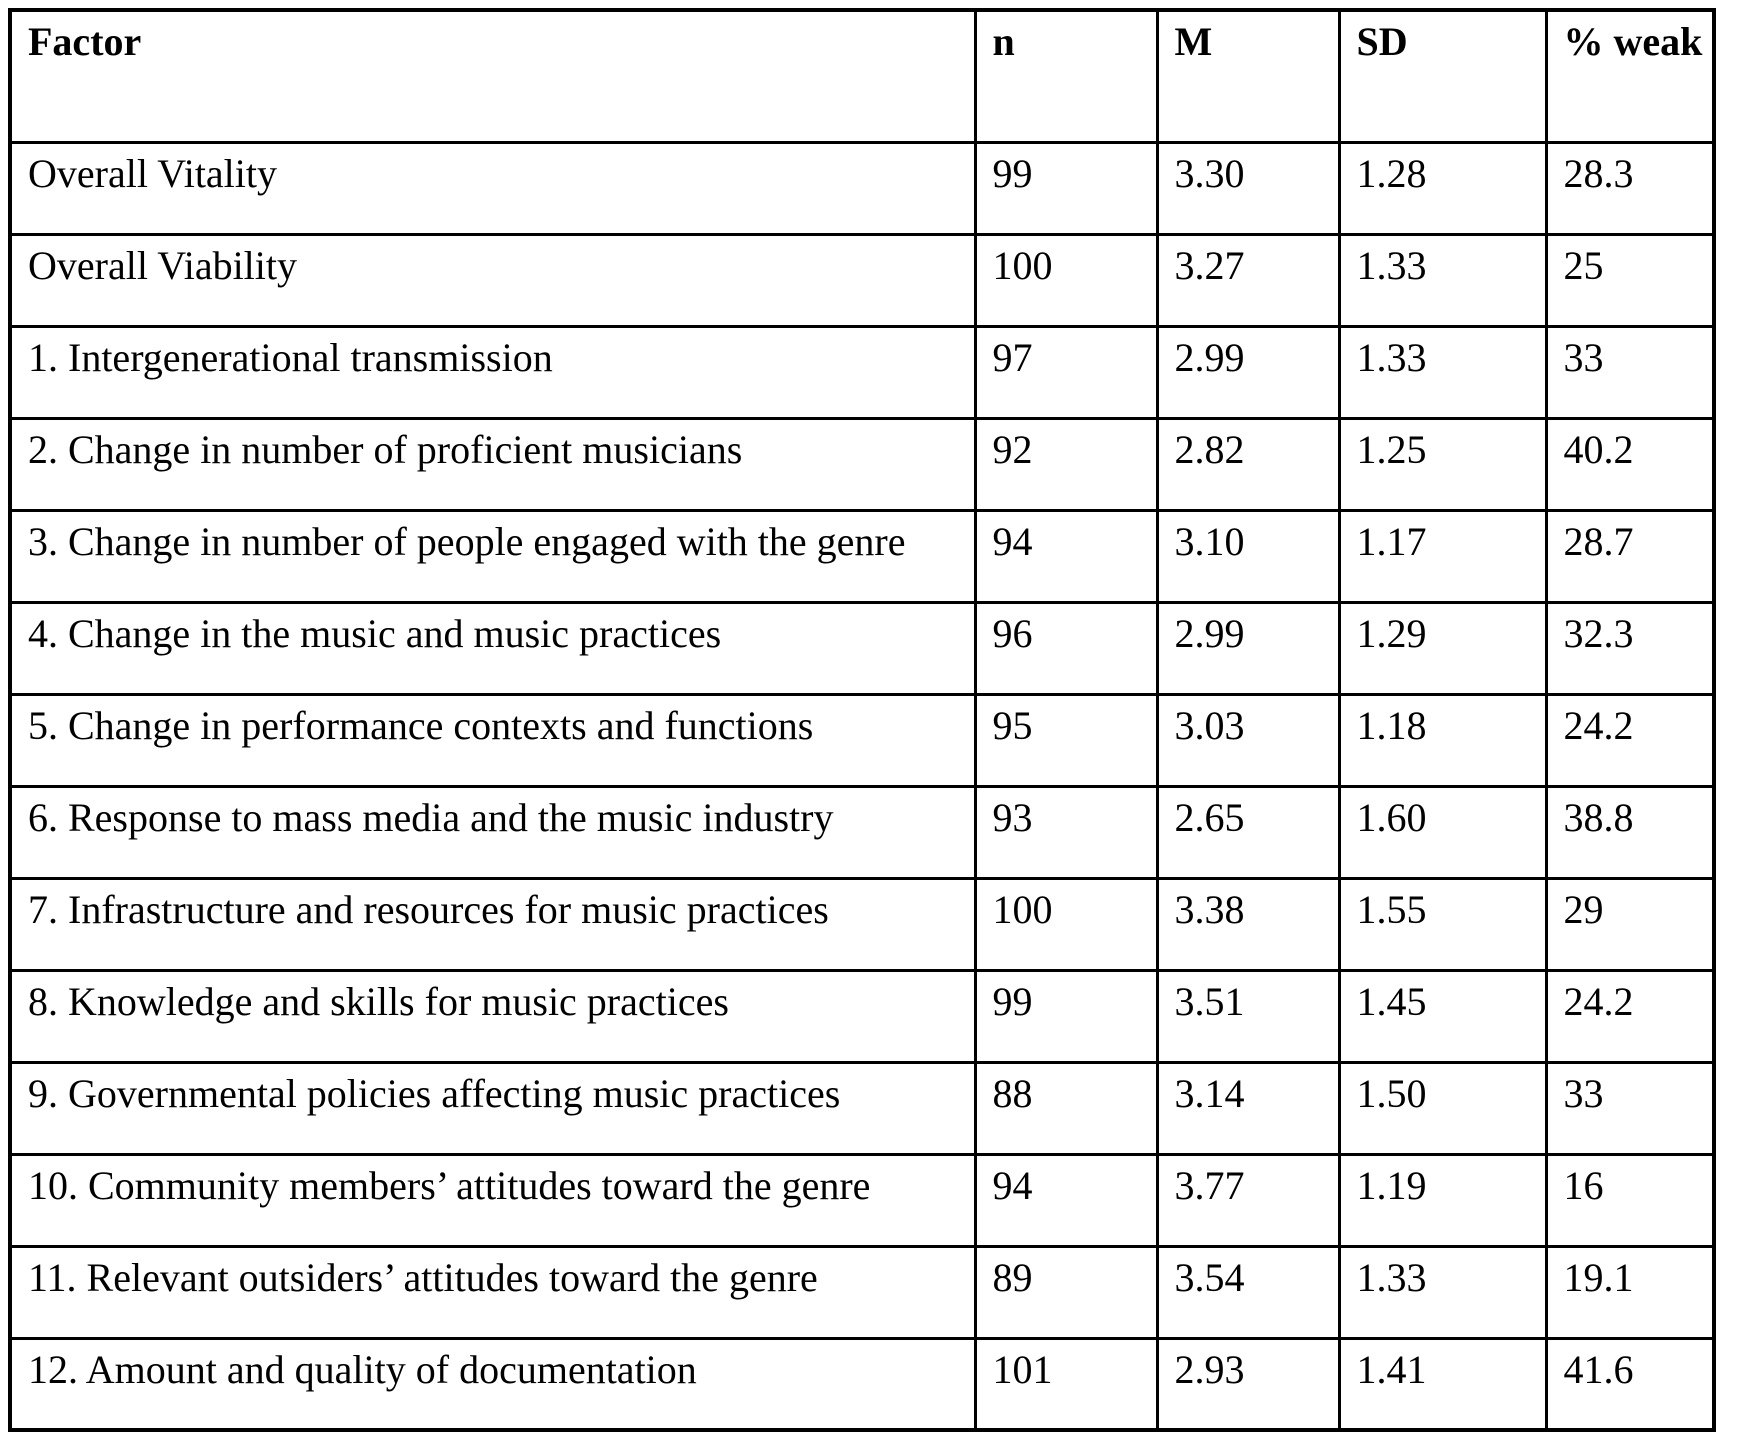 The height and width of the screenshot is (1432, 1740). What do you see at coordinates (1248, 740) in the screenshot?
I see `cell-M: 3.03` at bounding box center [1248, 740].